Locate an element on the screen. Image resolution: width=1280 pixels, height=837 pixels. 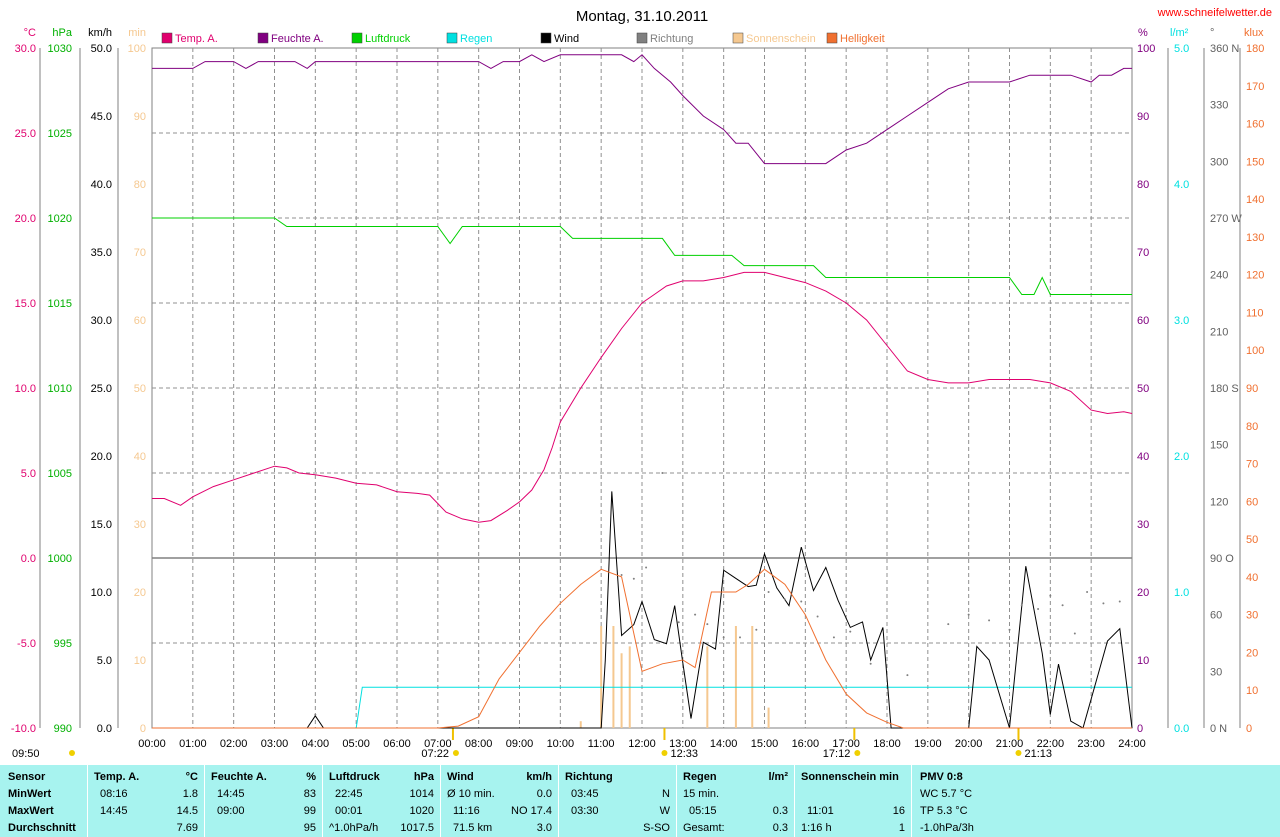
x-tick-label: 17:00 is located at coordinates (846, 744).